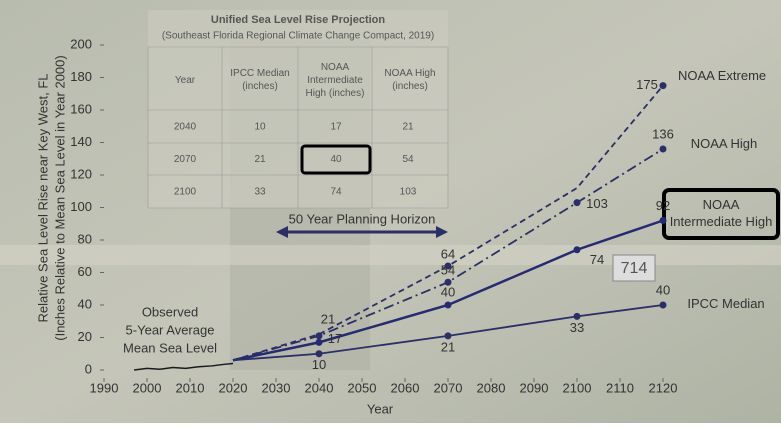 This screenshot has width=781, height=428. What do you see at coordinates (577, 387) in the screenshot?
I see `x-tick-label: 2100` at bounding box center [577, 387].